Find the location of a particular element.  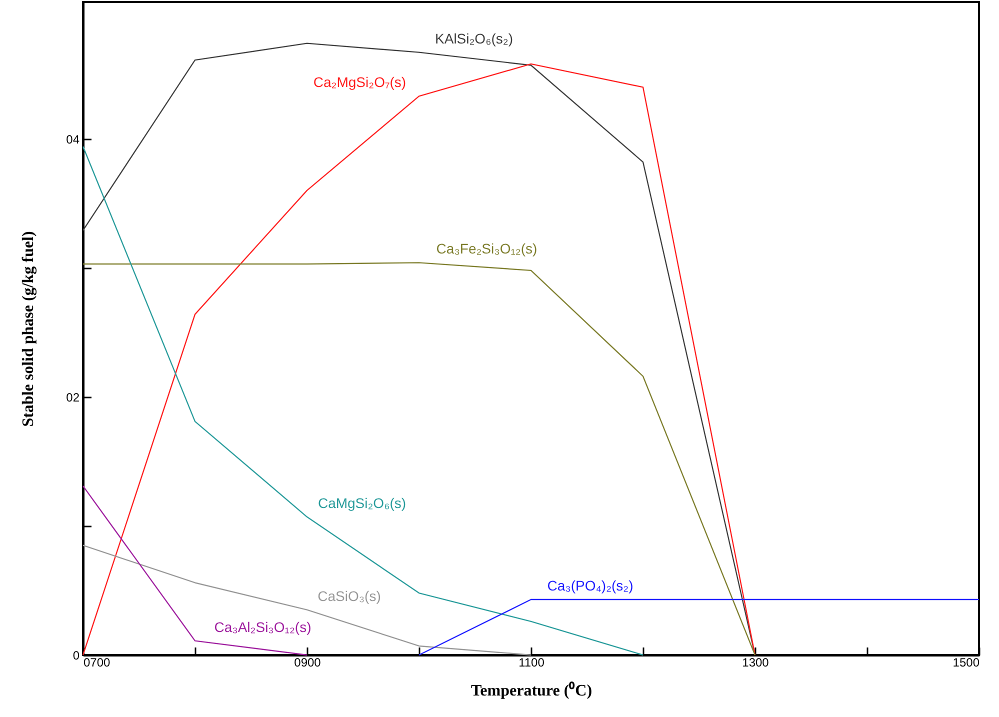

x-tick-label: 1500 is located at coordinates (966, 663).